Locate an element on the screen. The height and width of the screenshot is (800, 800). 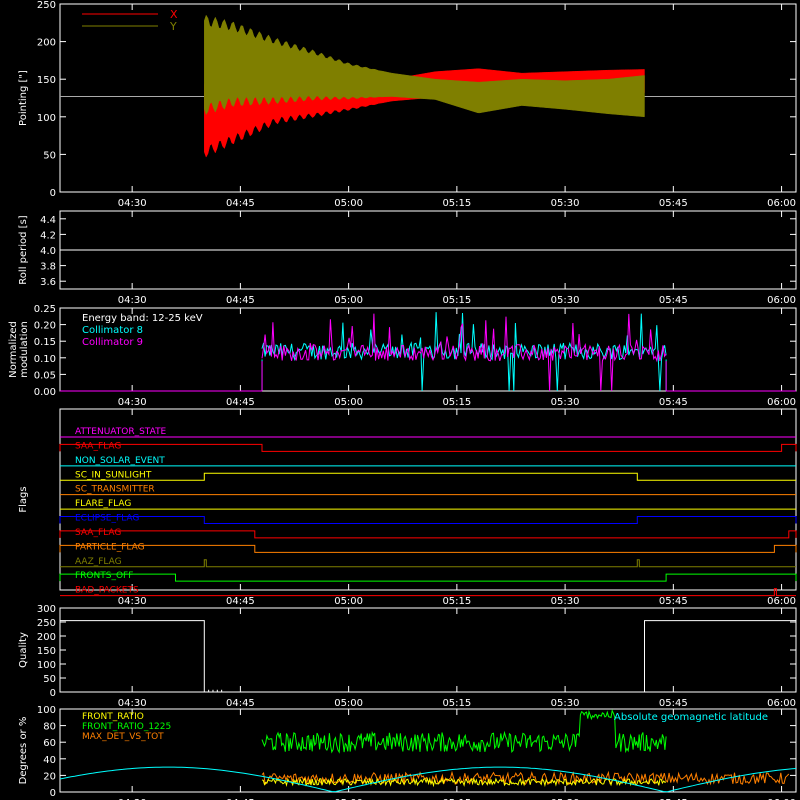
y-axis-label: Degrees or % is located at coordinates (23, 751).